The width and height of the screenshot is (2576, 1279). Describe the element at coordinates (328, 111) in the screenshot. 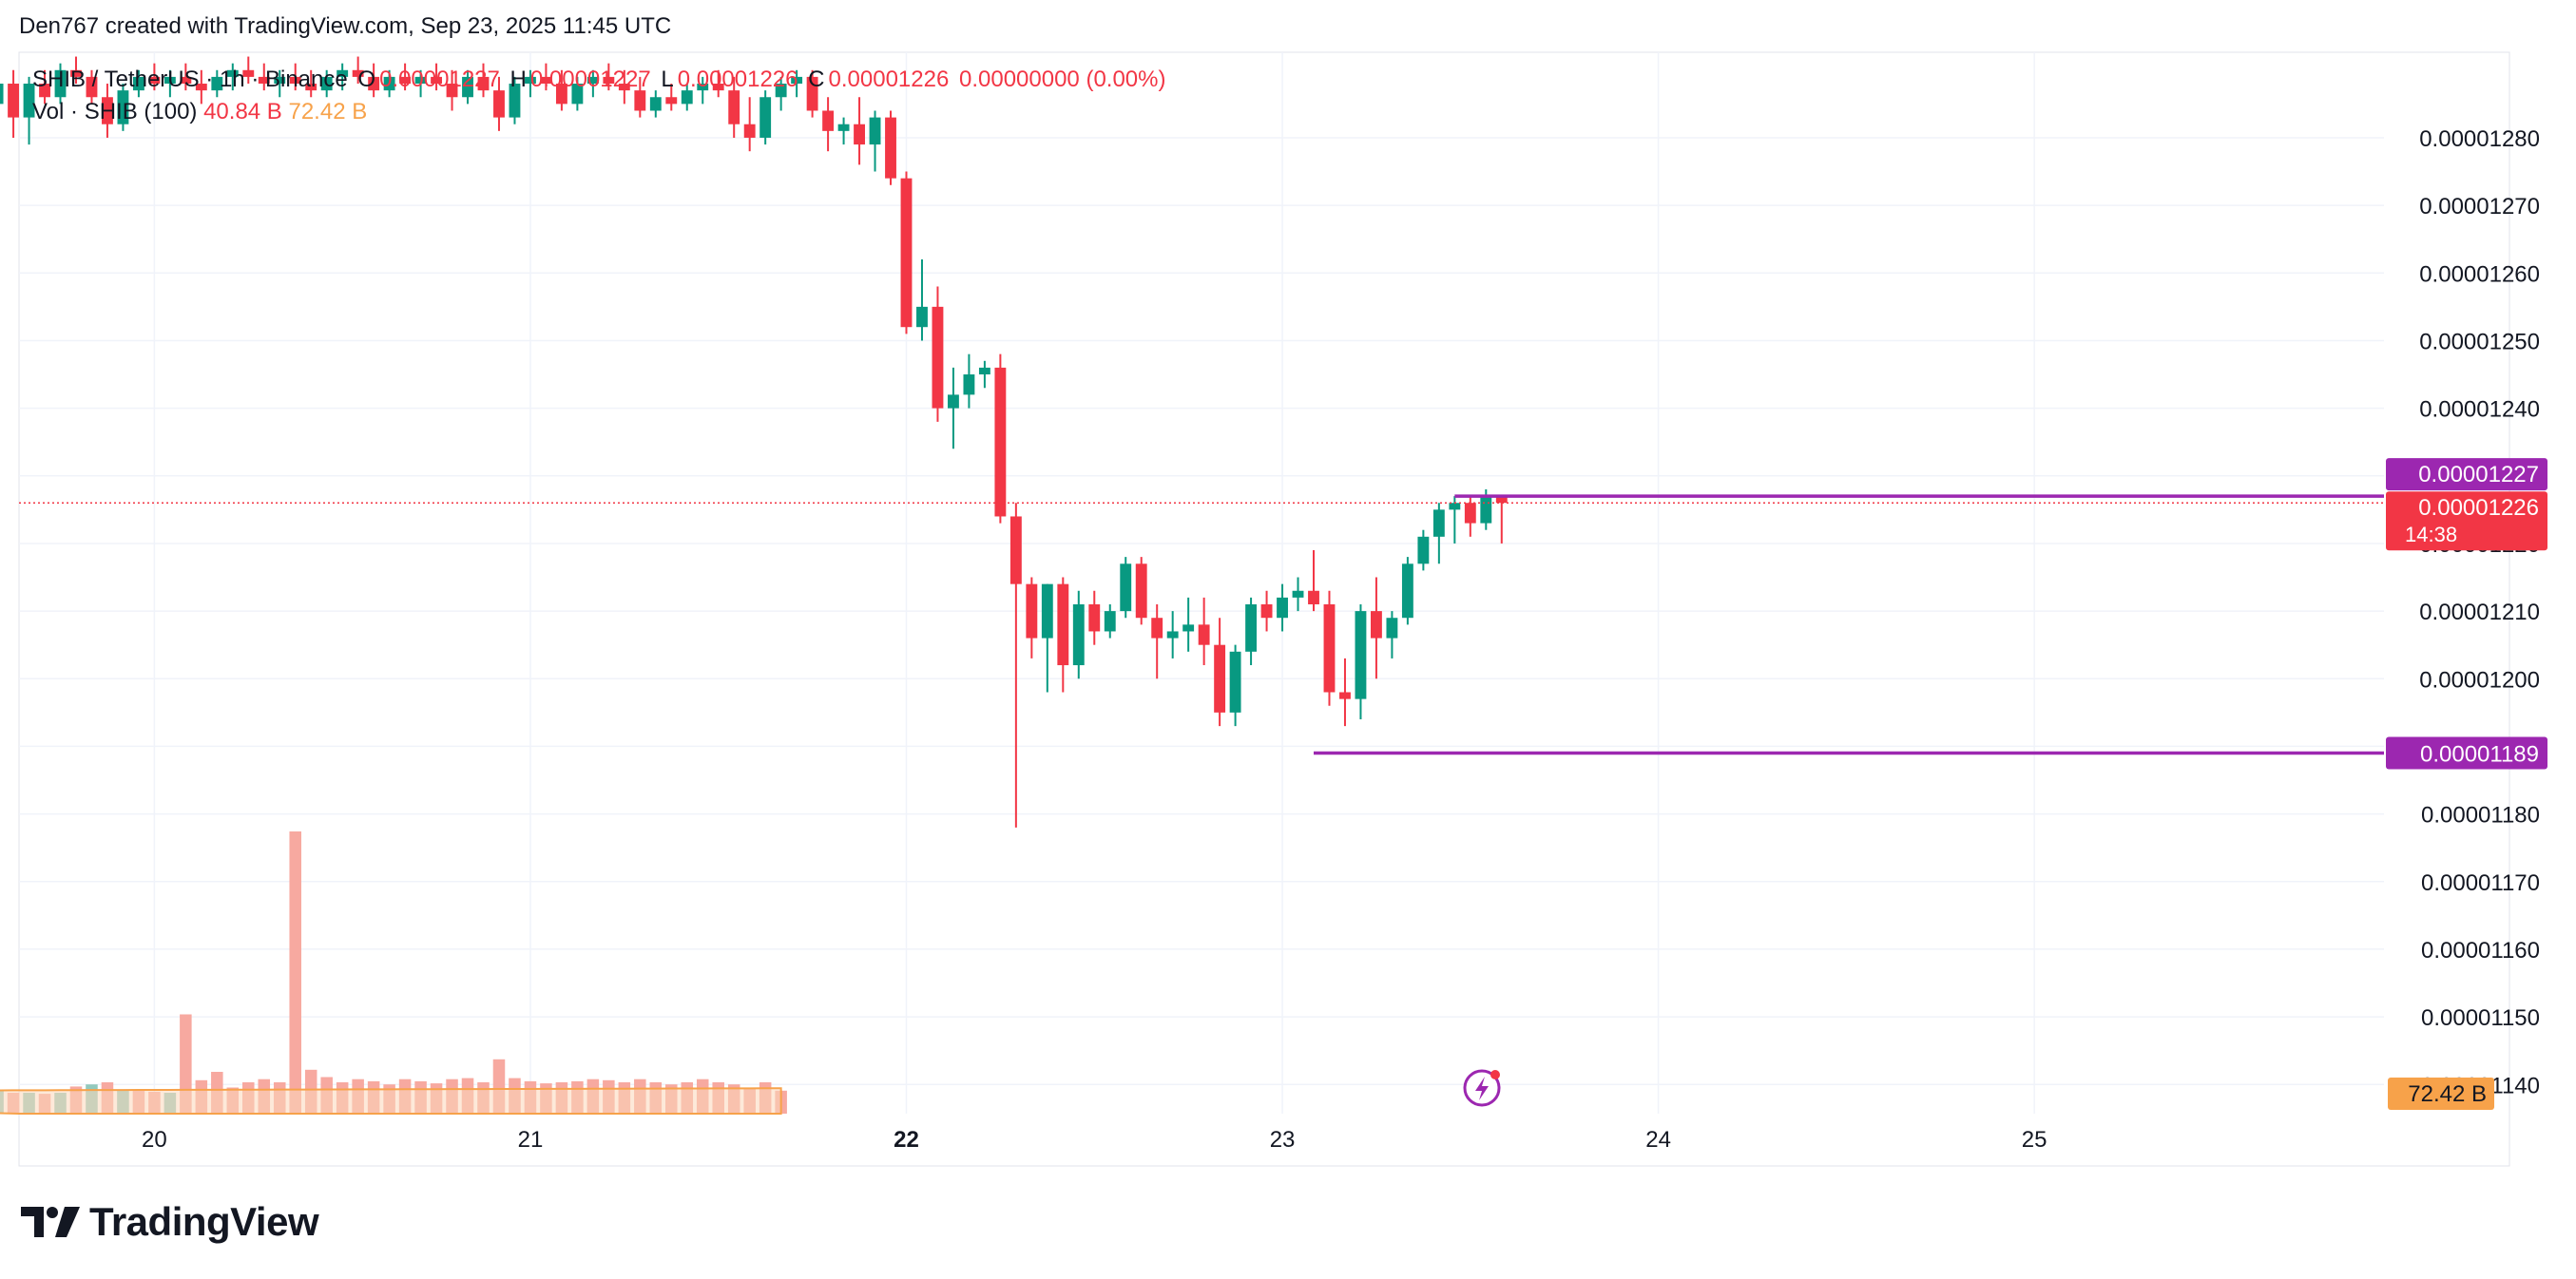

I see `volume-ma-value: 72.42 B` at that location.